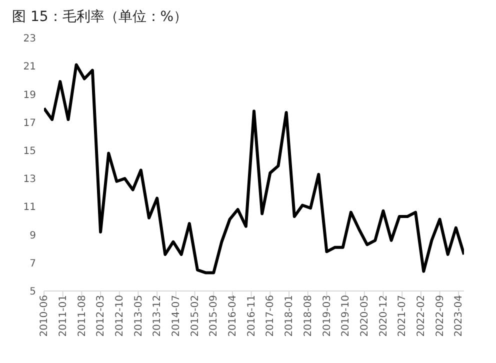  What do you see at coordinates (29, 123) in the screenshot?
I see `y-tick-label: 17` at bounding box center [29, 123].